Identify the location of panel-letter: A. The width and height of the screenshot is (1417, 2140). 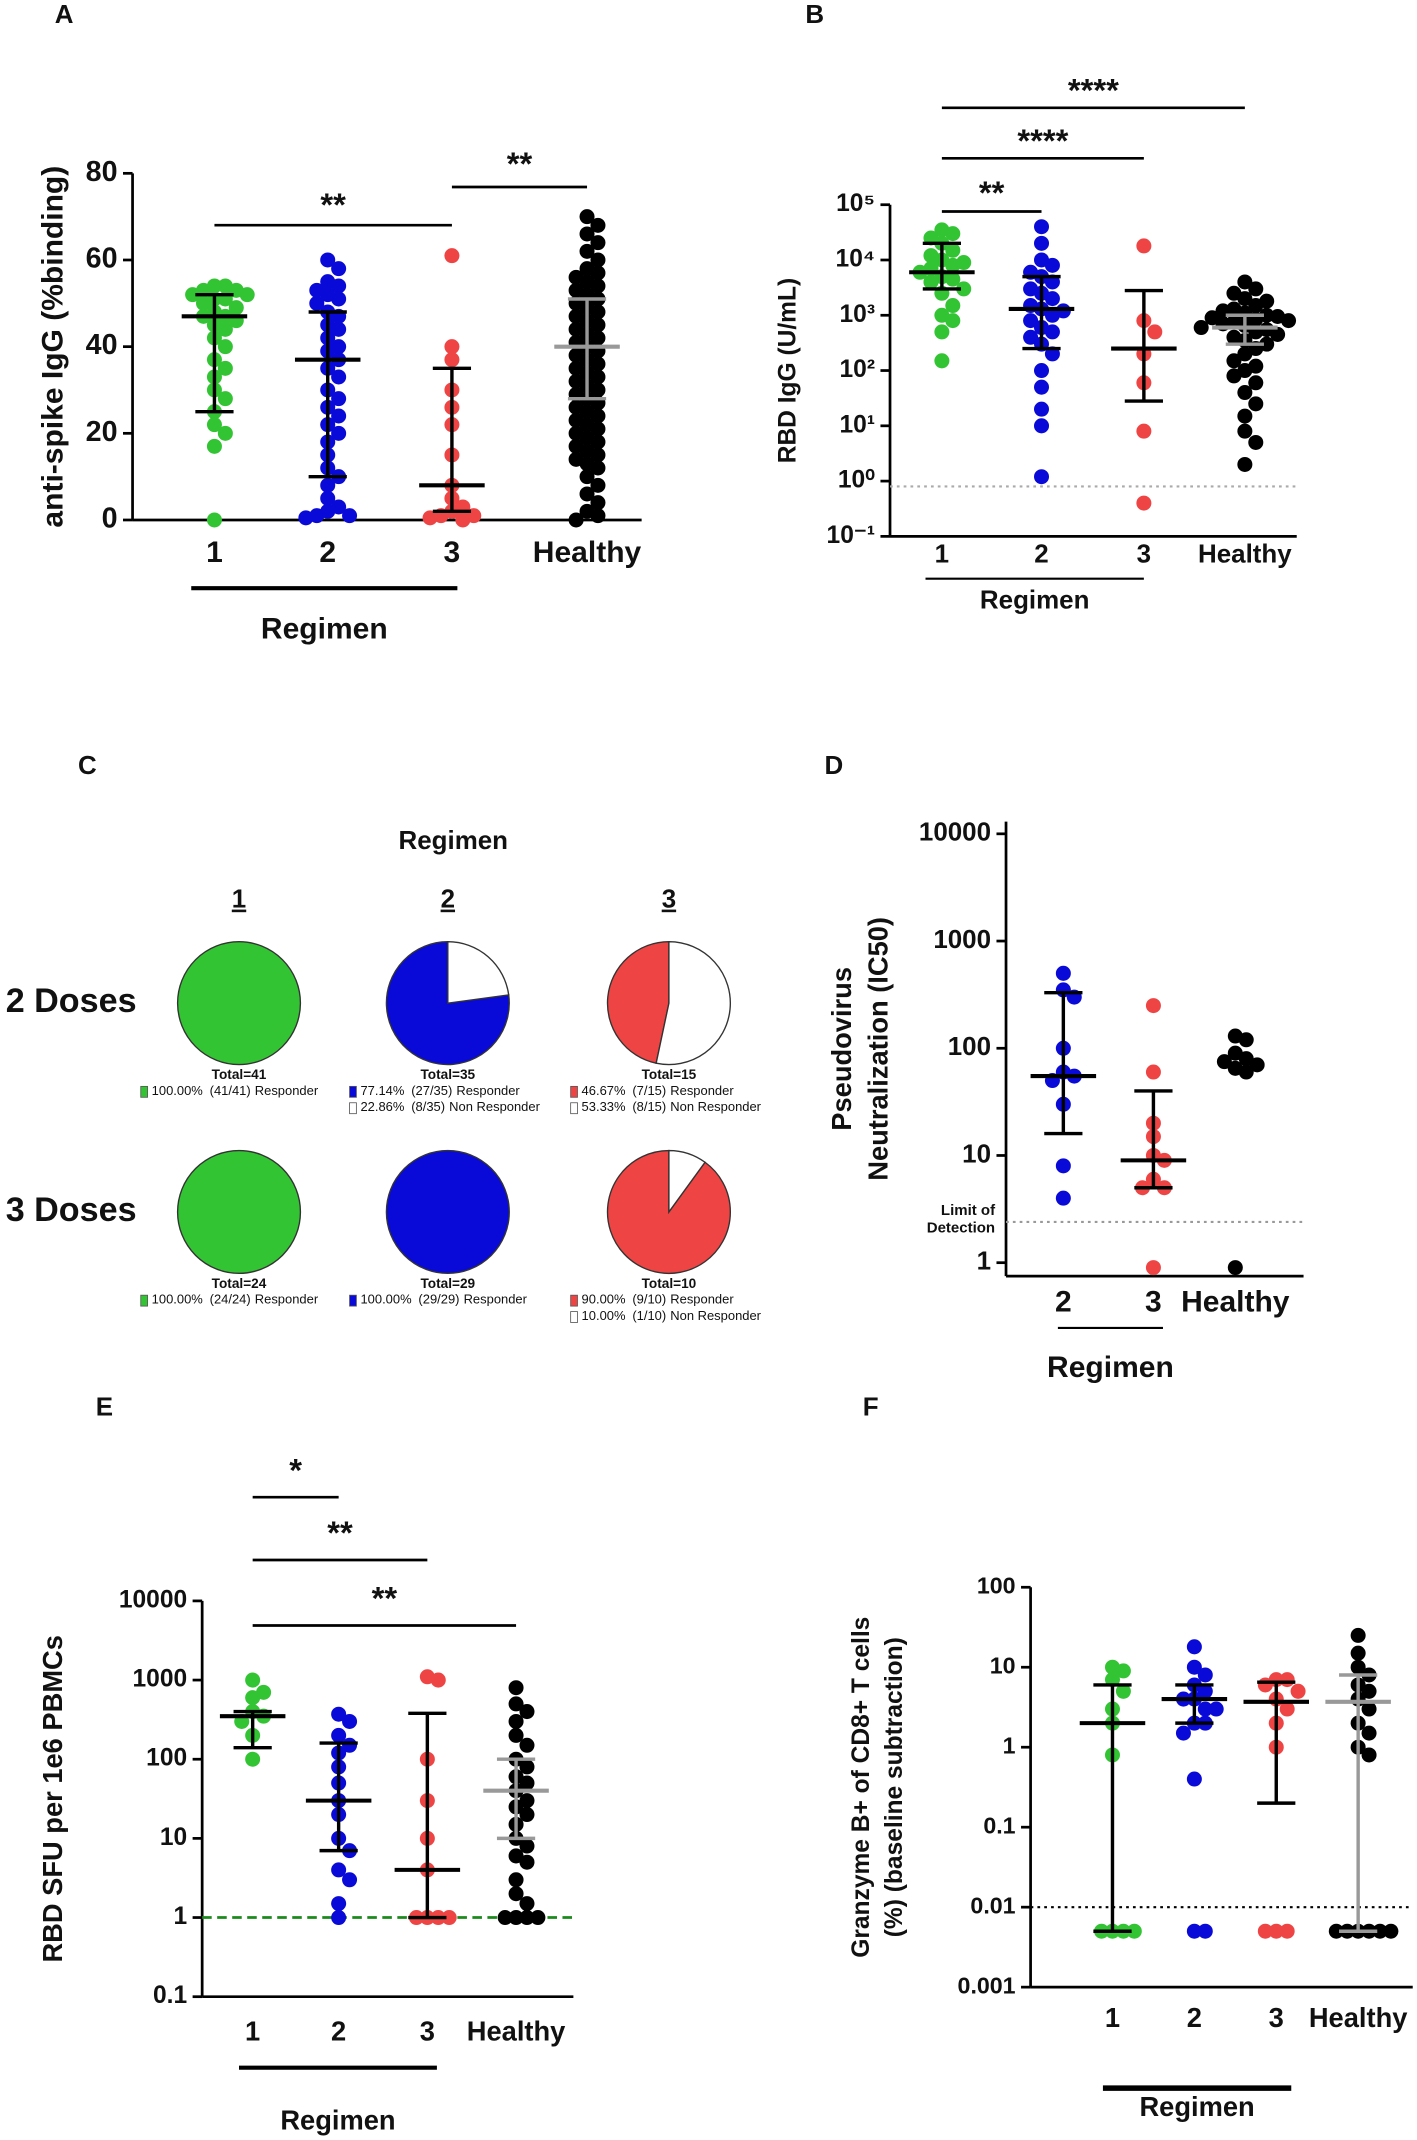
(64, 15).